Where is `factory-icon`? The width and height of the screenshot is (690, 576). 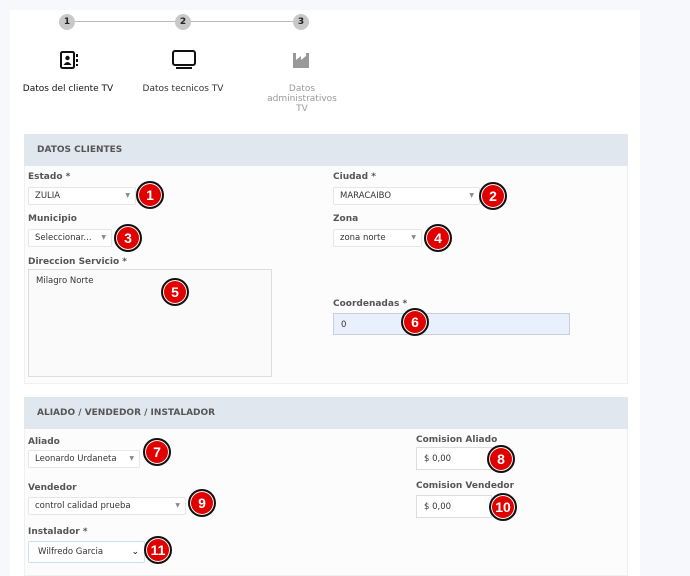 factory-icon is located at coordinates (301, 60).